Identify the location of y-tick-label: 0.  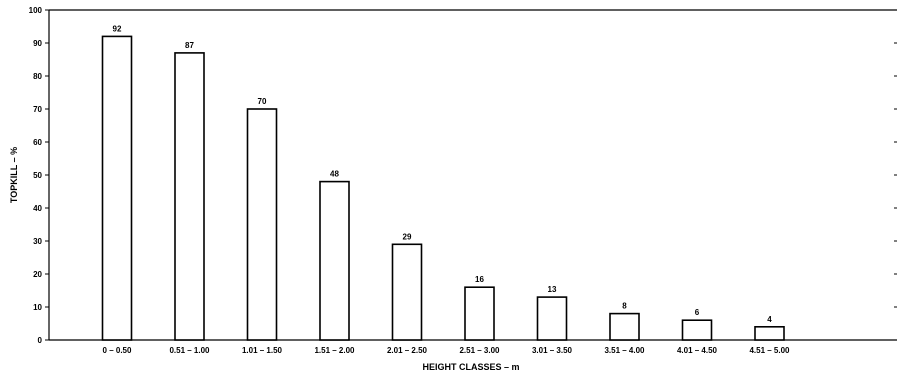
(40, 340).